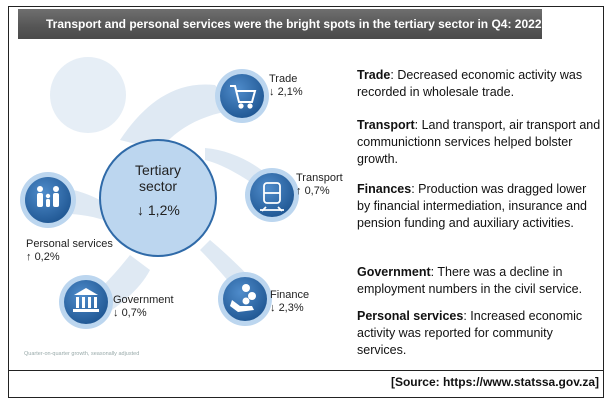 This screenshot has width=613, height=403. I want to click on hand-coins-icon, so click(243, 298).